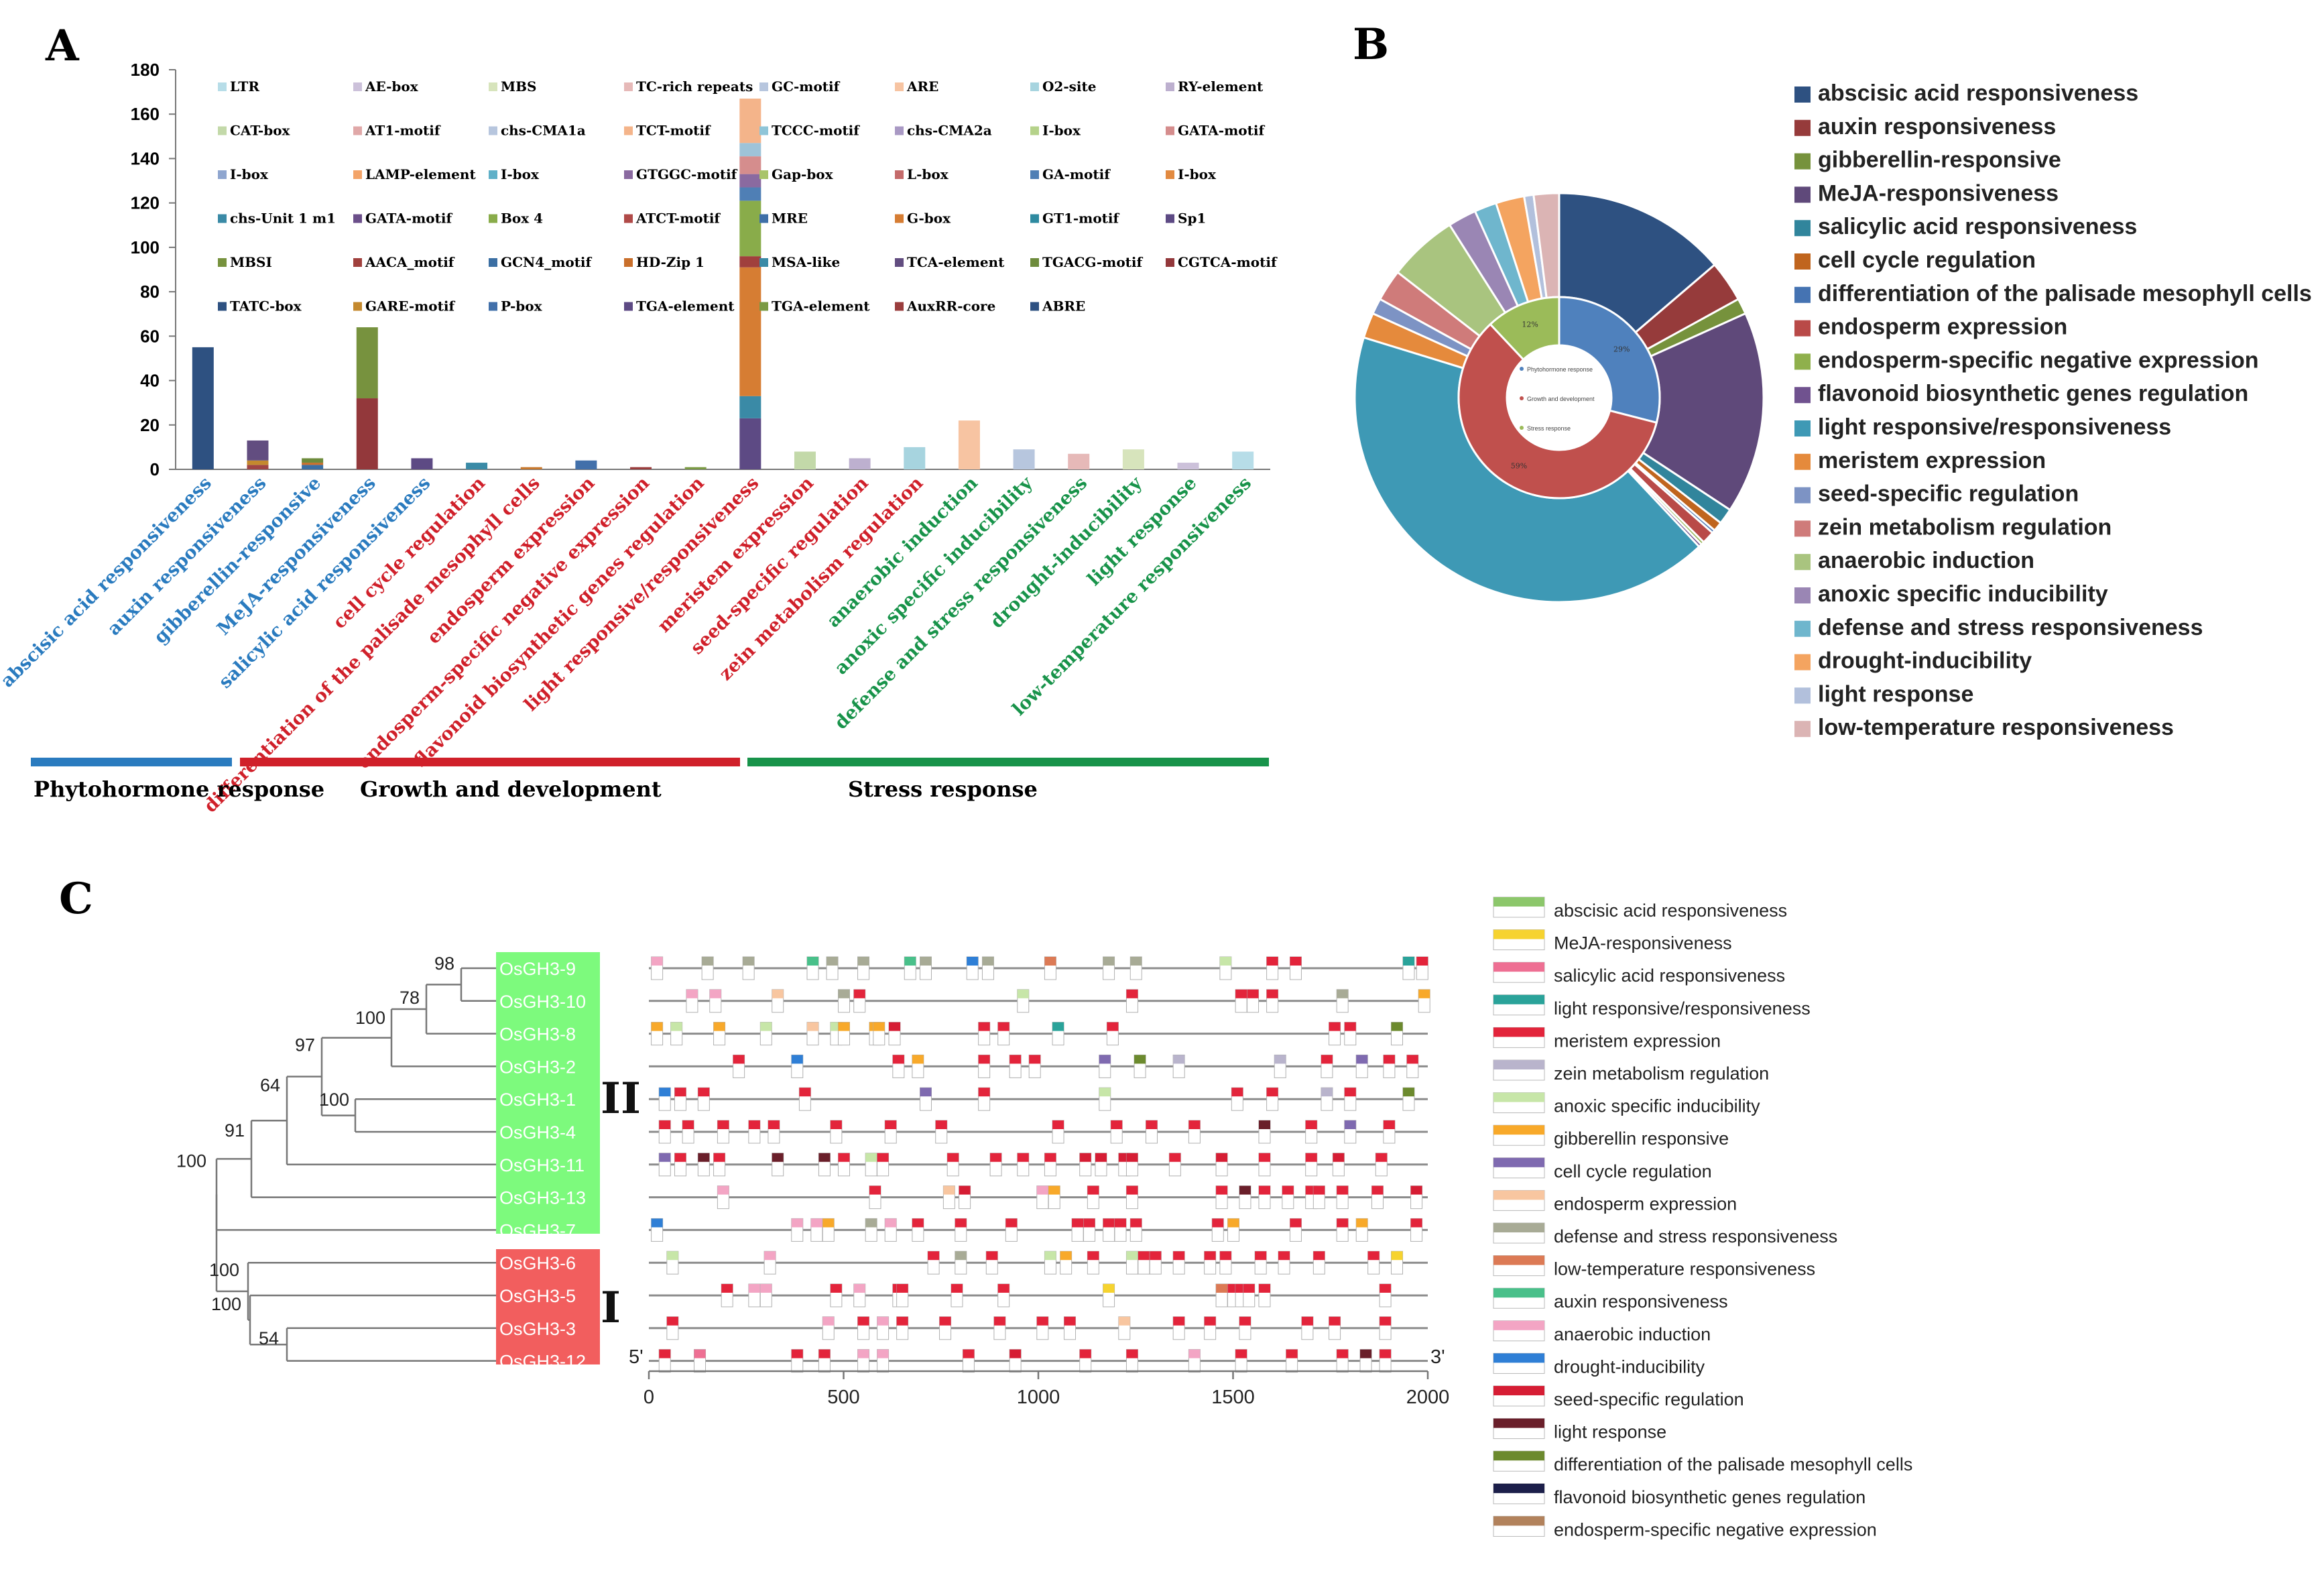 This screenshot has width=2324, height=1571. Describe the element at coordinates (542, 1198) in the screenshot. I see `gene-label: OsGH3-13` at that location.